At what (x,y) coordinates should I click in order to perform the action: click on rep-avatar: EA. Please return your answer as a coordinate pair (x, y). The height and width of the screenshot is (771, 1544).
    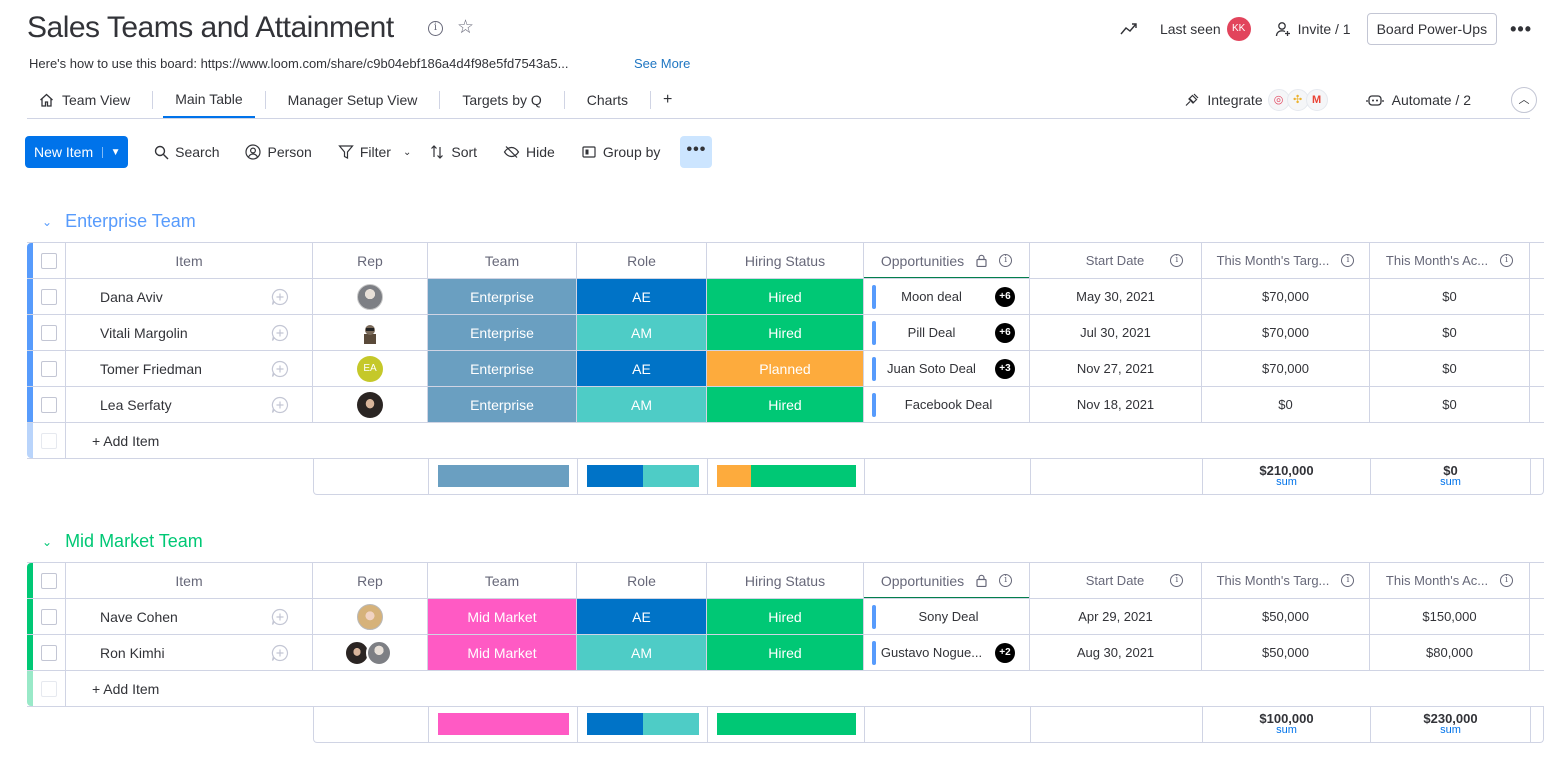
    Looking at the image, I should click on (370, 368).